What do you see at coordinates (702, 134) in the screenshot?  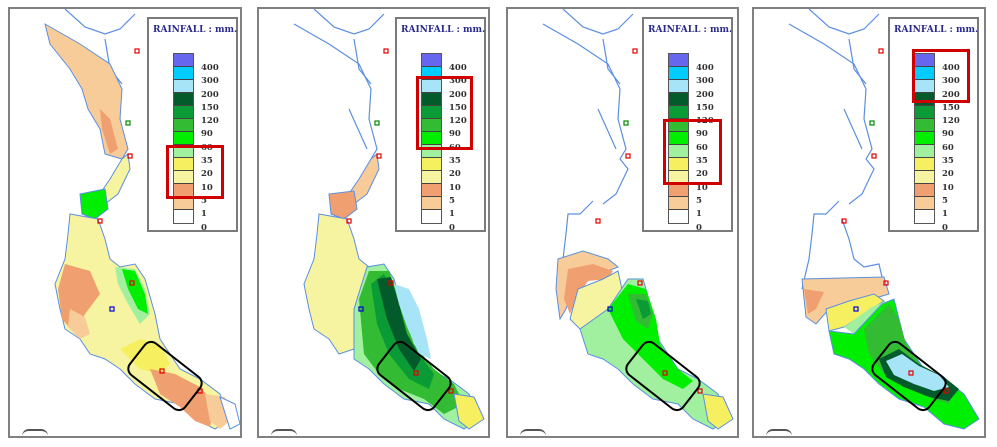 I see `tick-label: 90` at bounding box center [702, 134].